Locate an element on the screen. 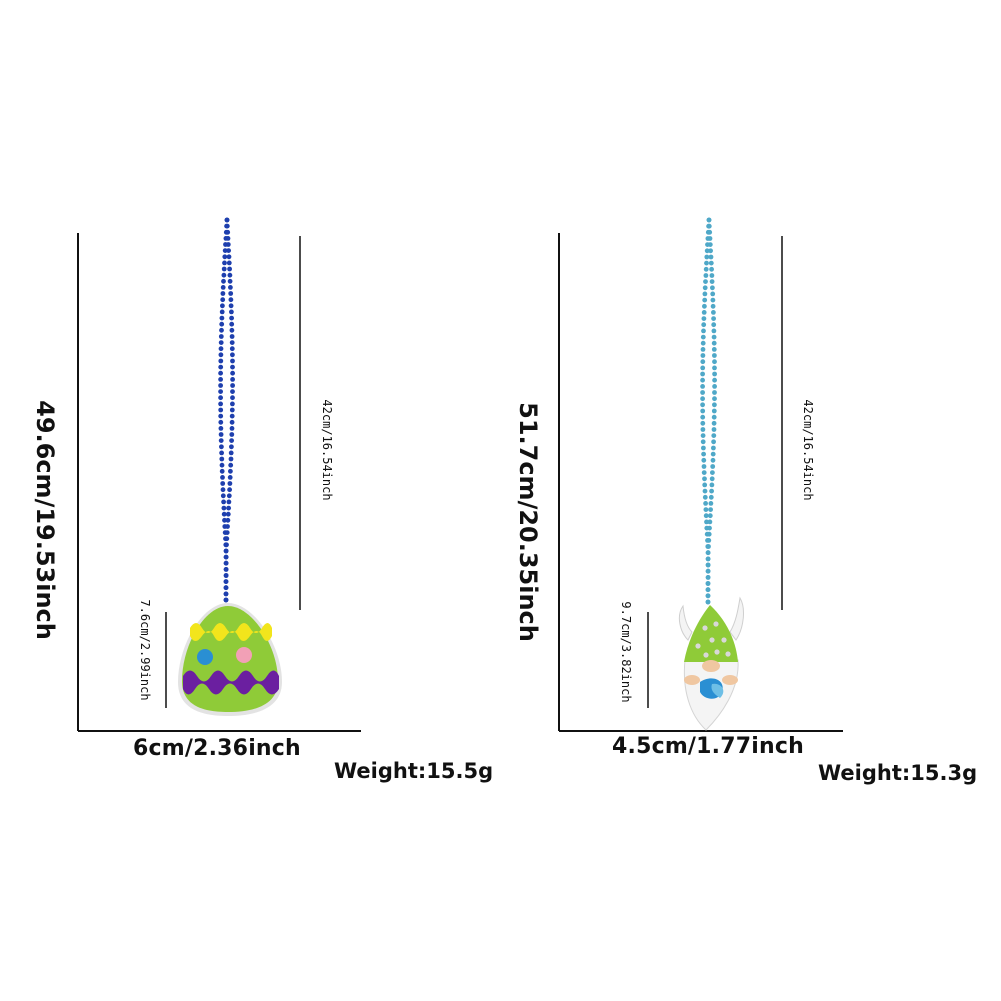 The height and width of the screenshot is (1001, 1001). egg-total-length-label: 49.6cm/19.53inch is located at coordinates (45, 520).